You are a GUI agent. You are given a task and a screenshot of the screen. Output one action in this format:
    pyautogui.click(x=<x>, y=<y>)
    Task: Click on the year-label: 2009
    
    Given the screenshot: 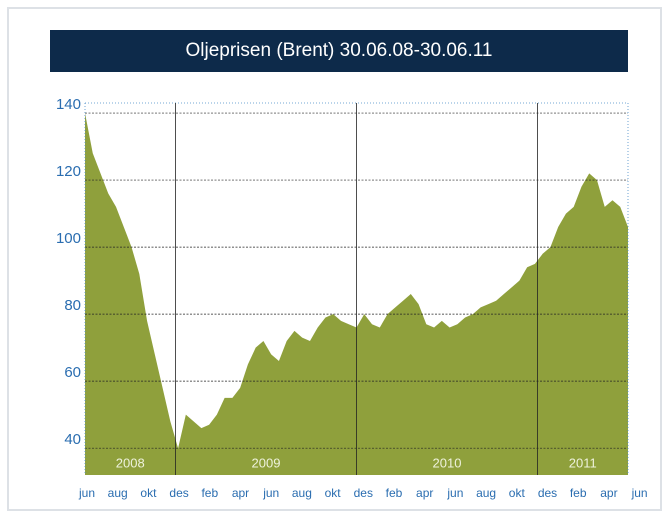 What is the action you would take?
    pyautogui.click(x=266, y=462)
    